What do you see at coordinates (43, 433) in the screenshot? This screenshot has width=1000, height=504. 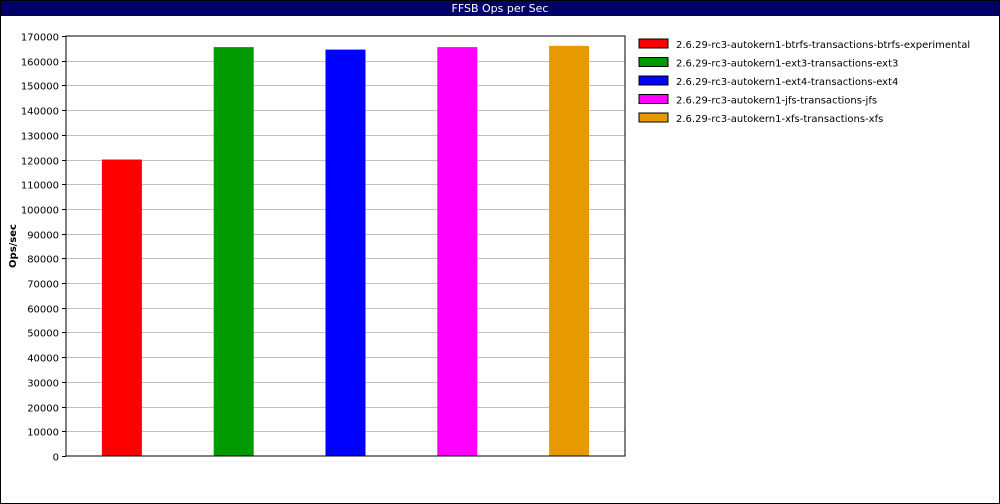 I see `y-tick-label: 10000` at bounding box center [43, 433].